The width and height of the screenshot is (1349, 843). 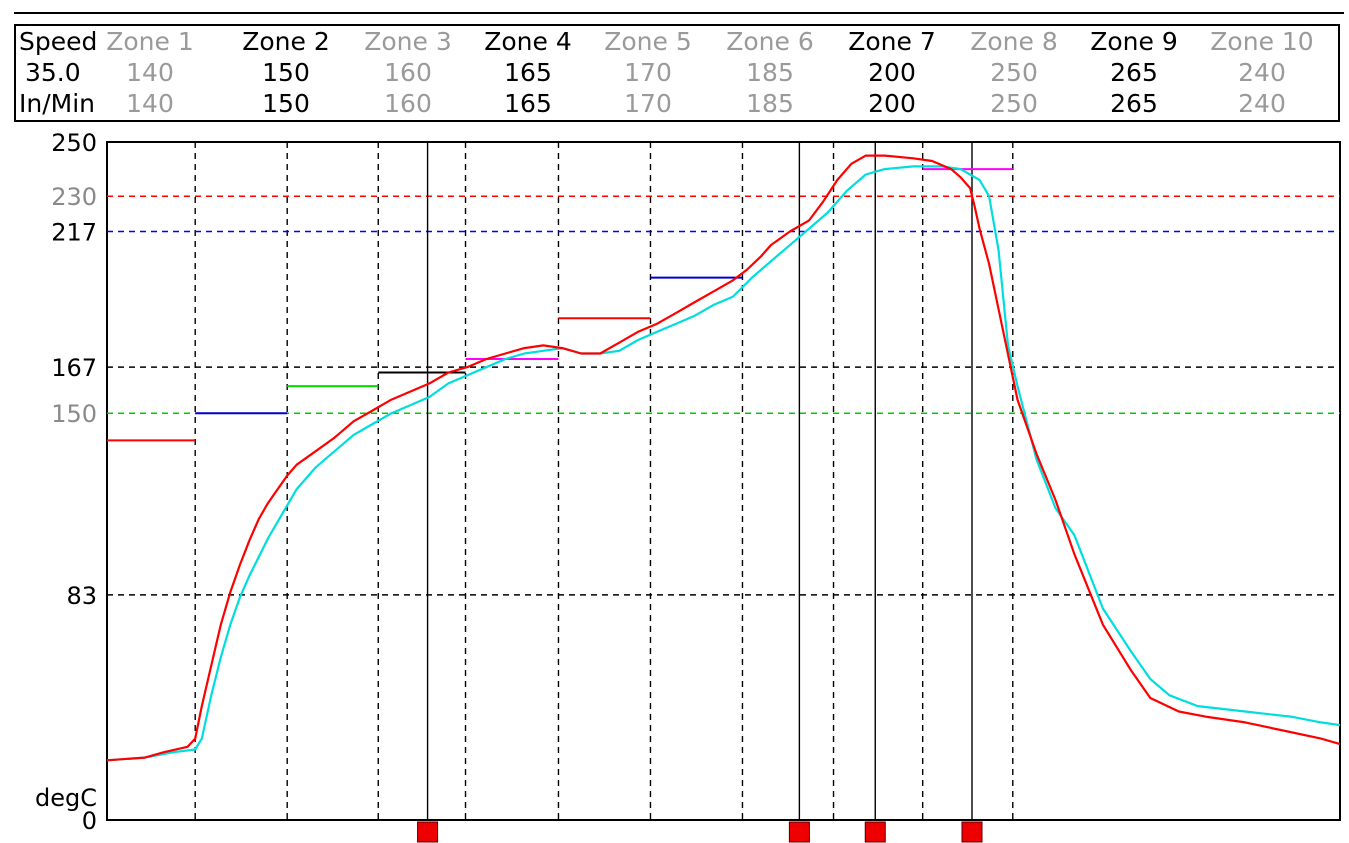 I want to click on zone-3-label: Zone 3, so click(x=408, y=41).